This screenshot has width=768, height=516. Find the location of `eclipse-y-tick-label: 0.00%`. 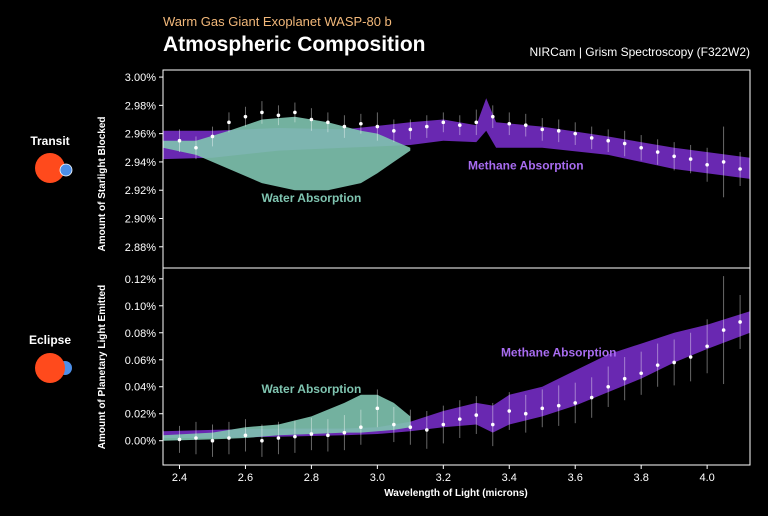

eclipse-y-tick-label: 0.00% is located at coordinates (140, 442).